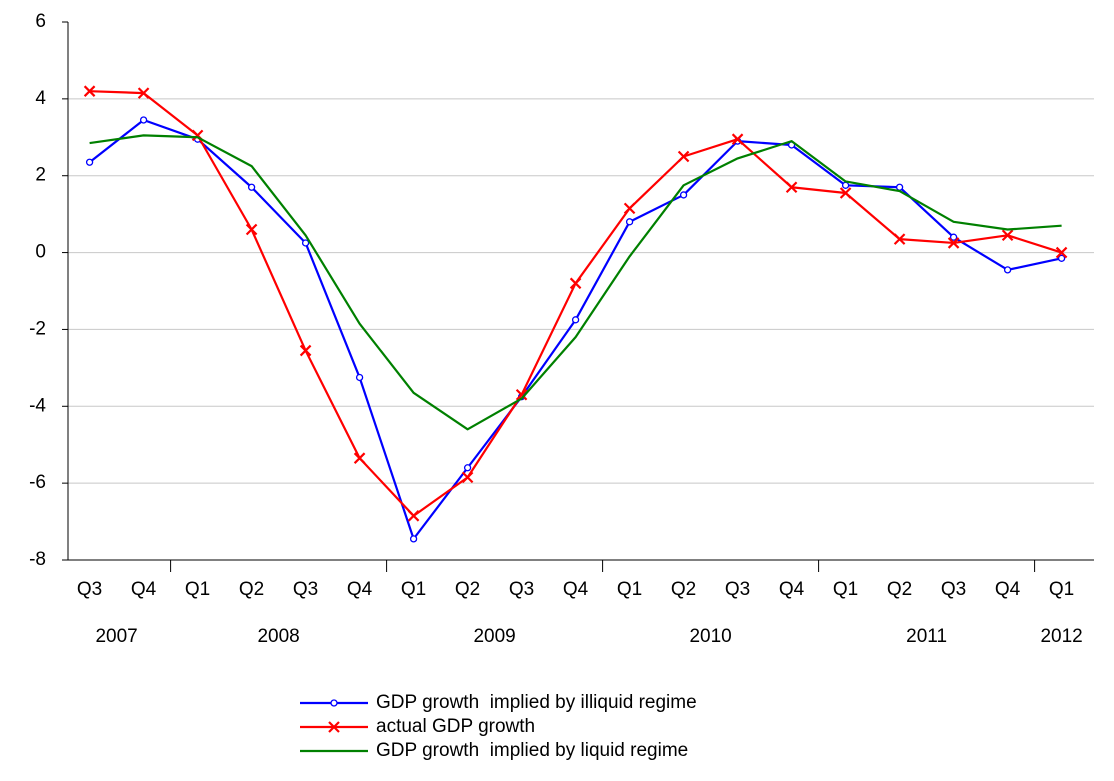 Image resolution: width=1114 pixels, height=781 pixels. Describe the element at coordinates (926, 636) in the screenshot. I see `x-group-label: 2011` at that location.